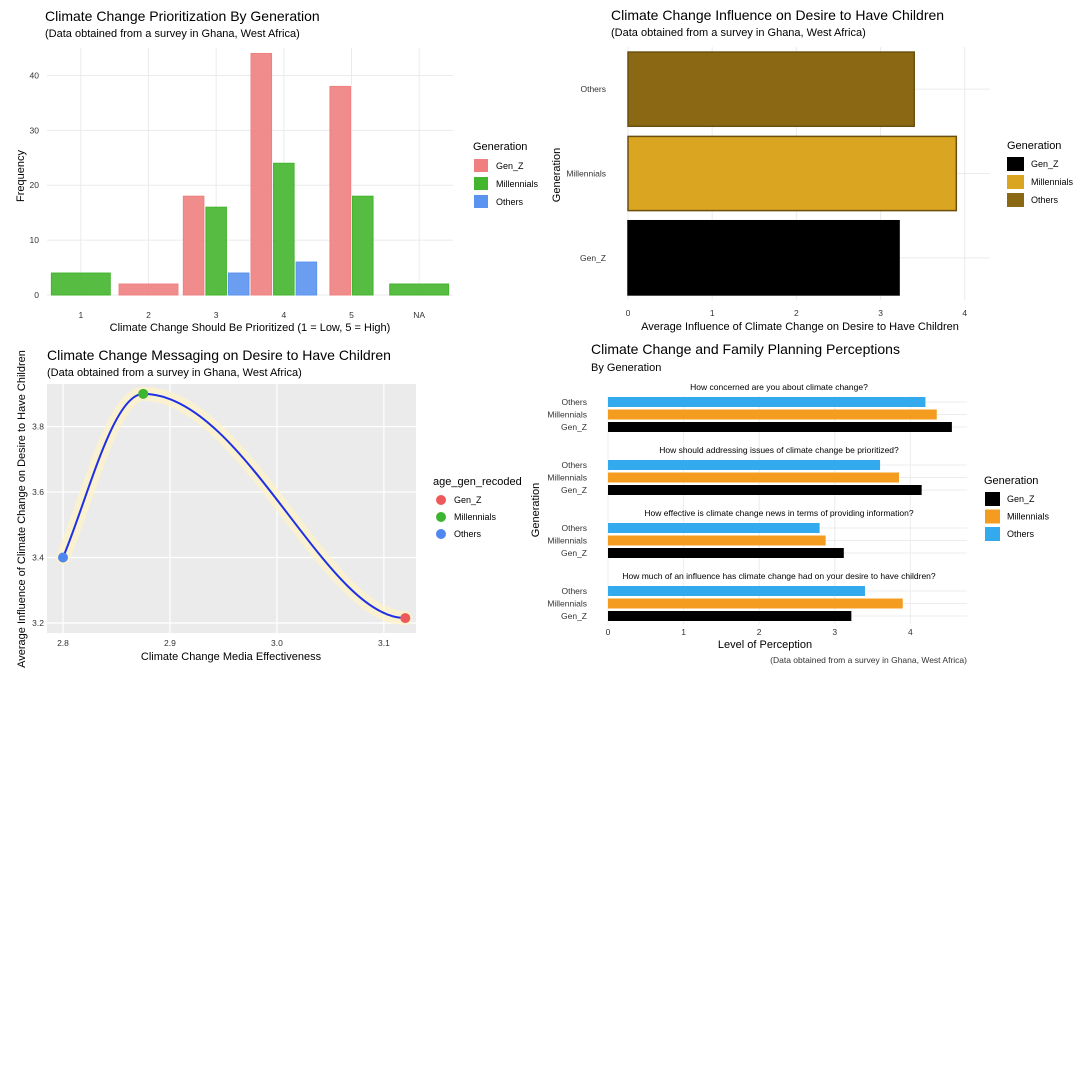 The image size is (1080, 1080). Describe the element at coordinates (468, 500) in the screenshot. I see `chart3-legend-label: Gen_Z` at that location.